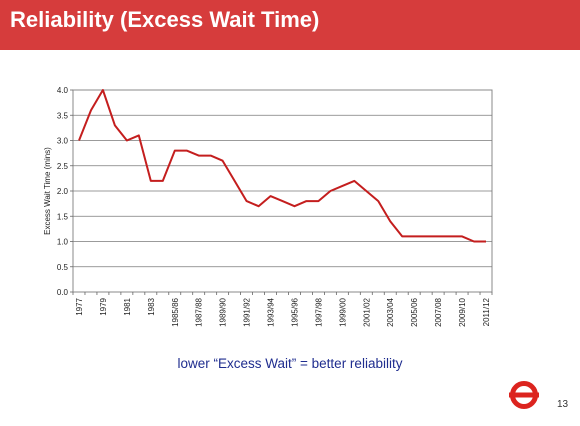  Describe the element at coordinates (290, 363) in the screenshot. I see `caption: lower “Excess Wait” = better reliability` at that location.